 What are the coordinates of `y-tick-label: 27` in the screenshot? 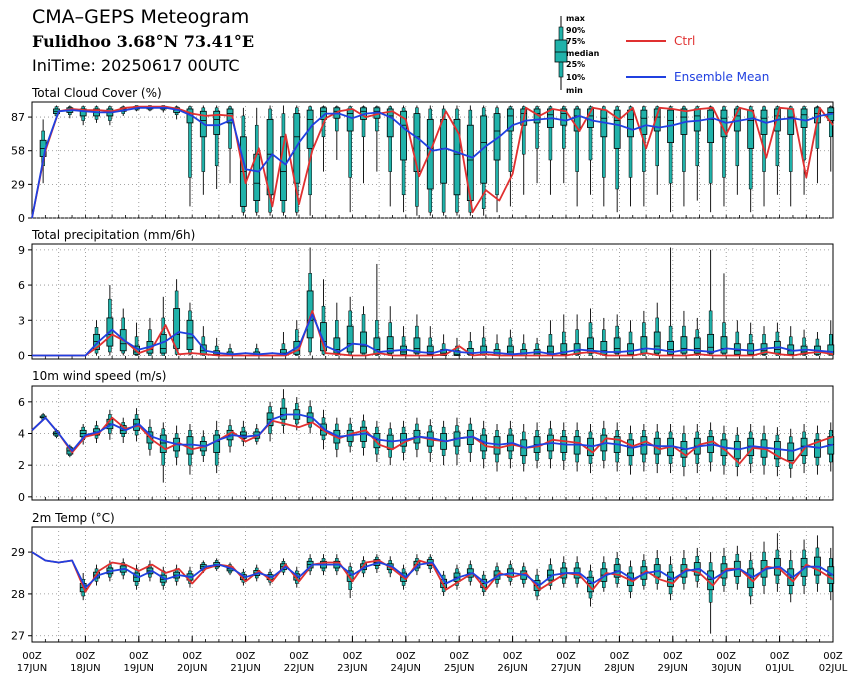 It's located at (18, 636).